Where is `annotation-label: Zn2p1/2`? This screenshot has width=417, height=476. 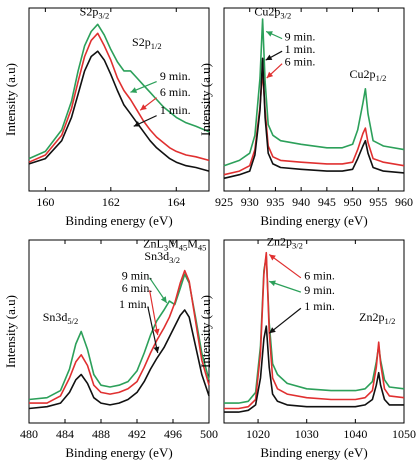 annotation-label: Zn2p1/2 is located at coordinates (377, 318).